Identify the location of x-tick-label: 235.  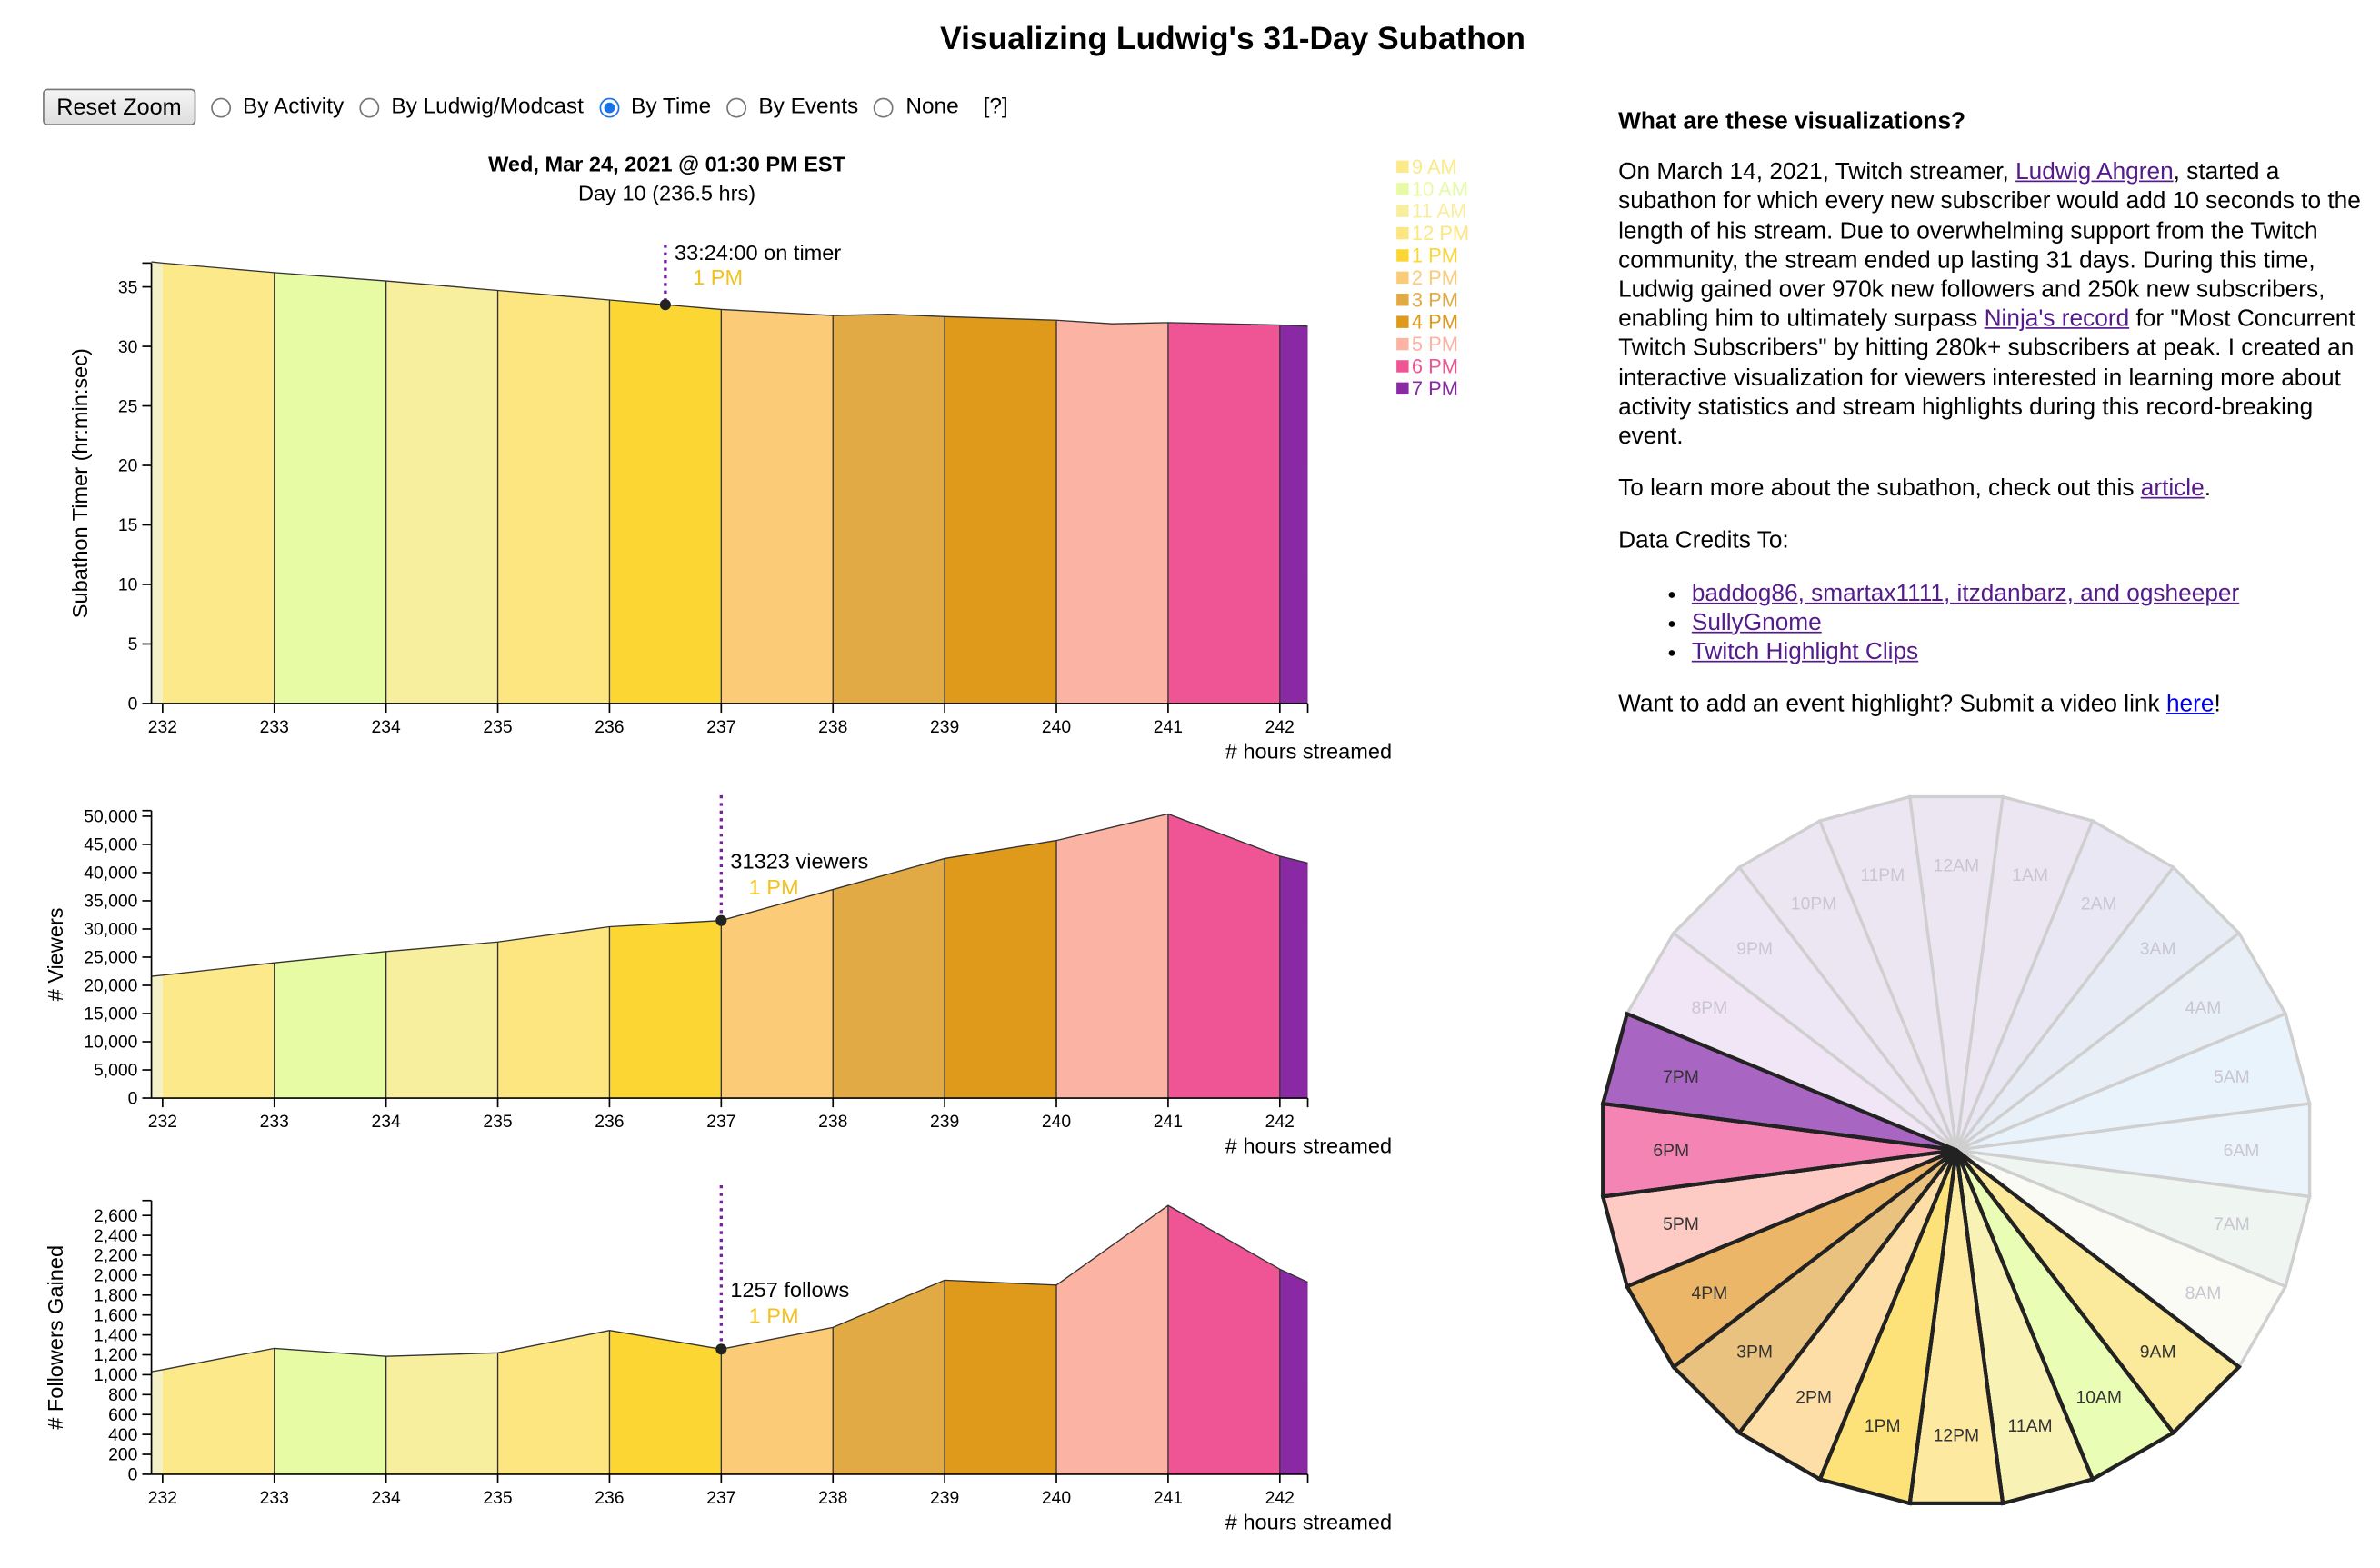
(497, 1498).